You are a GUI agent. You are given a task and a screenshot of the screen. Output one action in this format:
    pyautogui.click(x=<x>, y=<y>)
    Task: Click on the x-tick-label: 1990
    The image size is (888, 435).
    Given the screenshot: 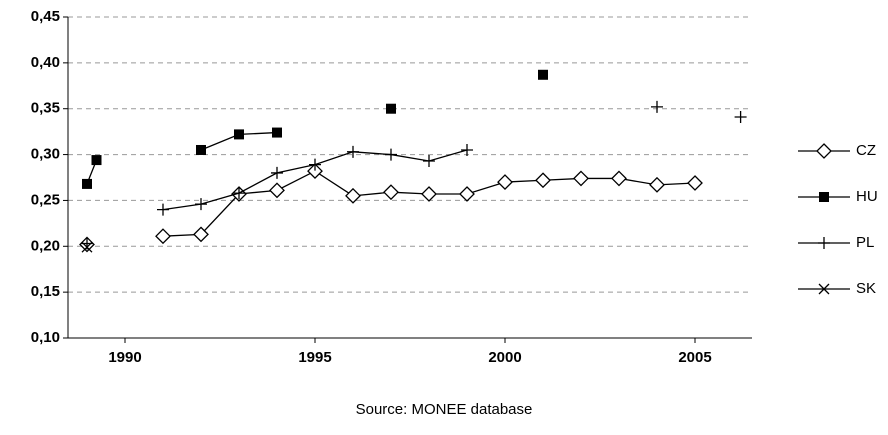 What is the action you would take?
    pyautogui.click(x=124, y=357)
    